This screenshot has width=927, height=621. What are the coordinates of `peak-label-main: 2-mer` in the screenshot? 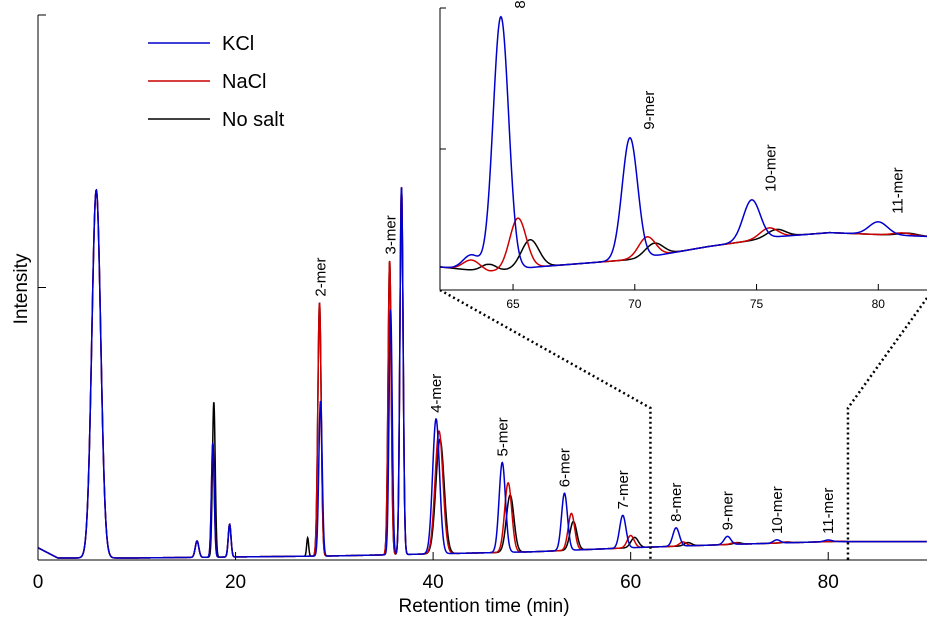 It's located at (321, 276).